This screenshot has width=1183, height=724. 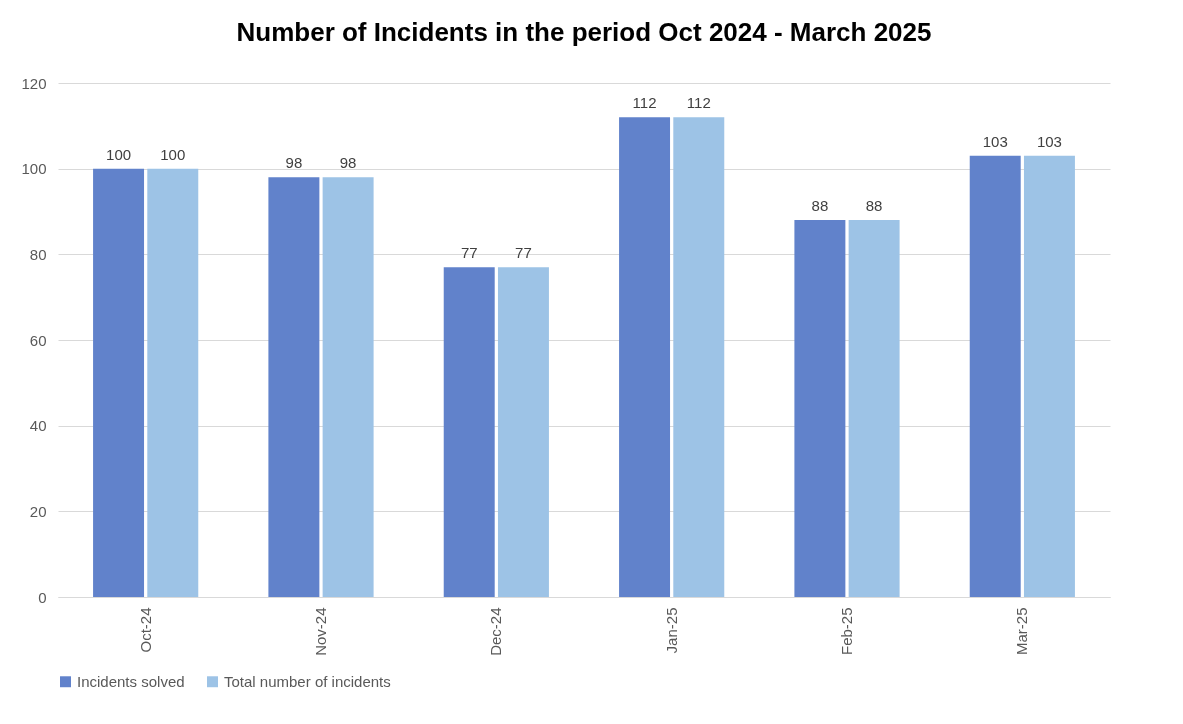 What do you see at coordinates (496, 631) in the screenshot?
I see `x-tick-label: Dec-24` at bounding box center [496, 631].